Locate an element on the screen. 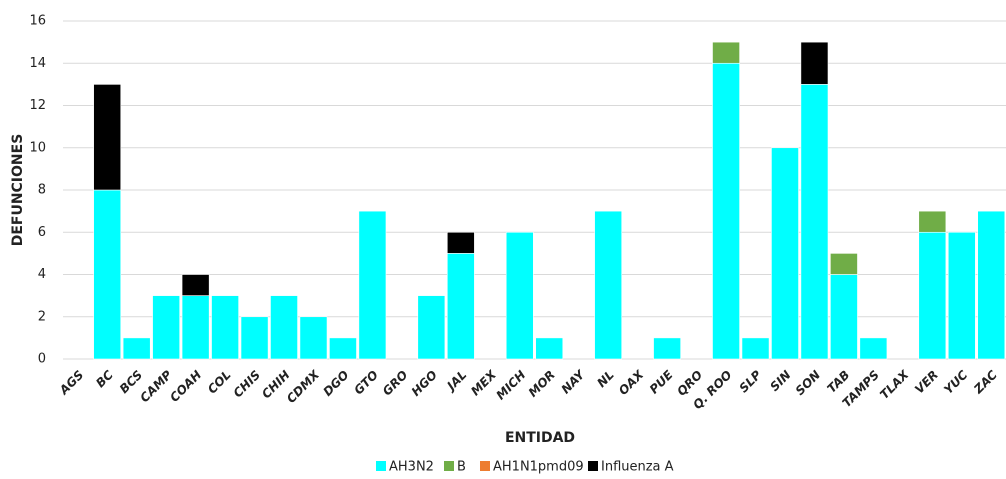 The width and height of the screenshot is (1006, 479). y-tick-label: 14 is located at coordinates (37, 63).